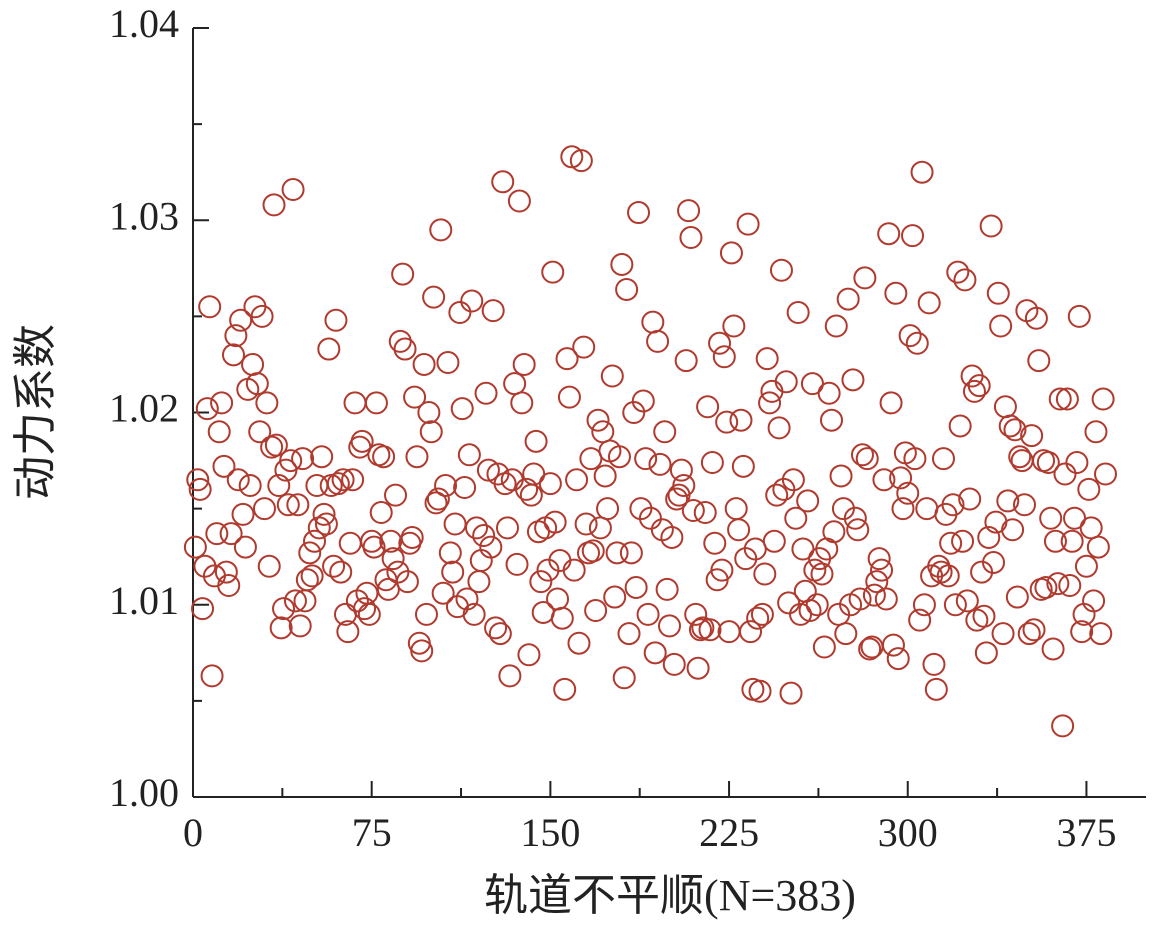 This screenshot has height=939, width=1166. What do you see at coordinates (1086, 832) in the screenshot?
I see `x-tick-label: 375` at bounding box center [1086, 832].